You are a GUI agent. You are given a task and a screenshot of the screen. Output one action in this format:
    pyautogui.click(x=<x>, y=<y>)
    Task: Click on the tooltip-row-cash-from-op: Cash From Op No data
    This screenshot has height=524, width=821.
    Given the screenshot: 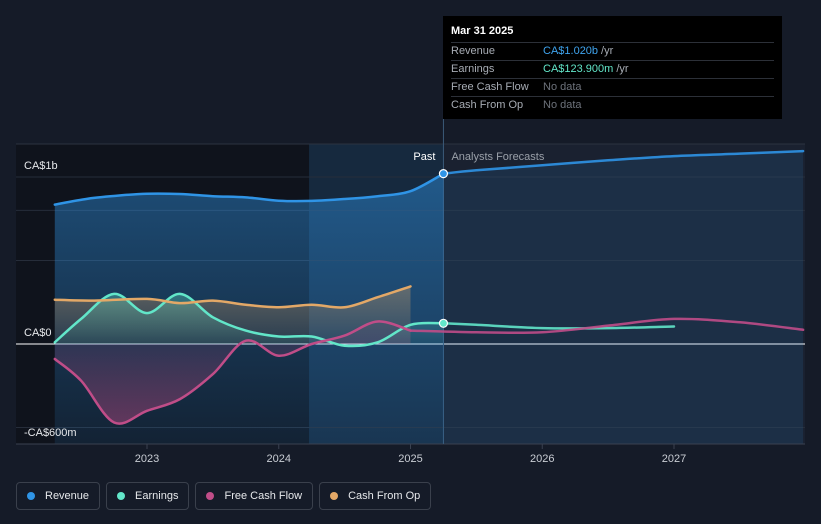 What is the action you would take?
    pyautogui.click(x=612, y=105)
    